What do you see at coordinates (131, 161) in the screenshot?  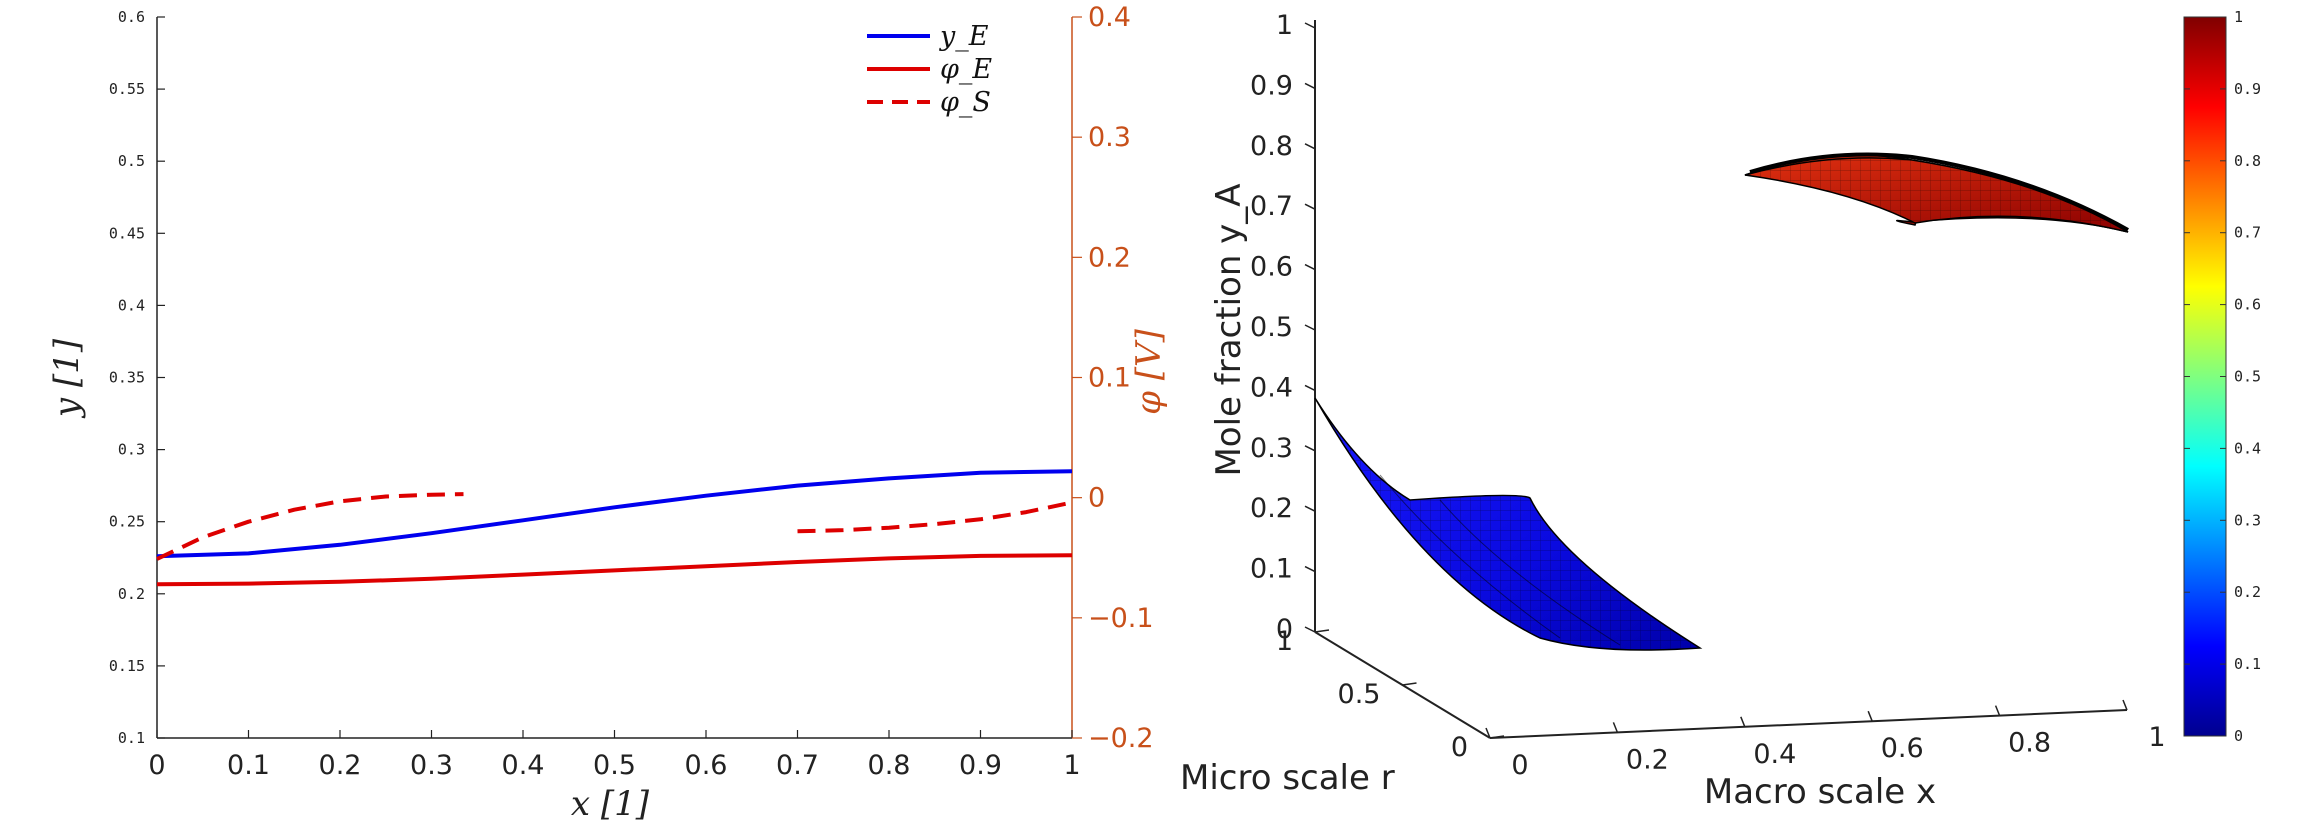 I see `y-tick-label: 0.5` at bounding box center [131, 161].